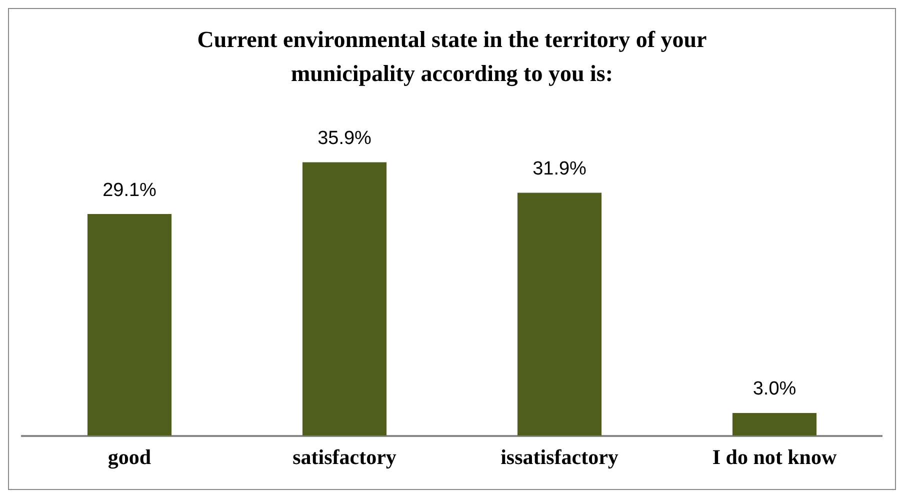 This screenshot has height=501, width=908. I want to click on data-label: 29.1%, so click(129, 190).